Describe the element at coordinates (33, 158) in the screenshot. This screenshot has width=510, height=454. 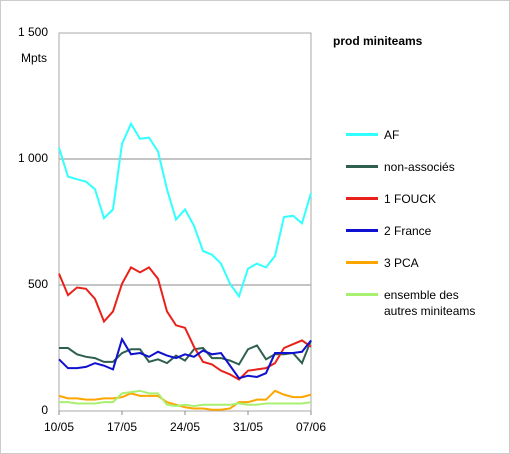
I see `y-tick-label: 1 000` at that location.